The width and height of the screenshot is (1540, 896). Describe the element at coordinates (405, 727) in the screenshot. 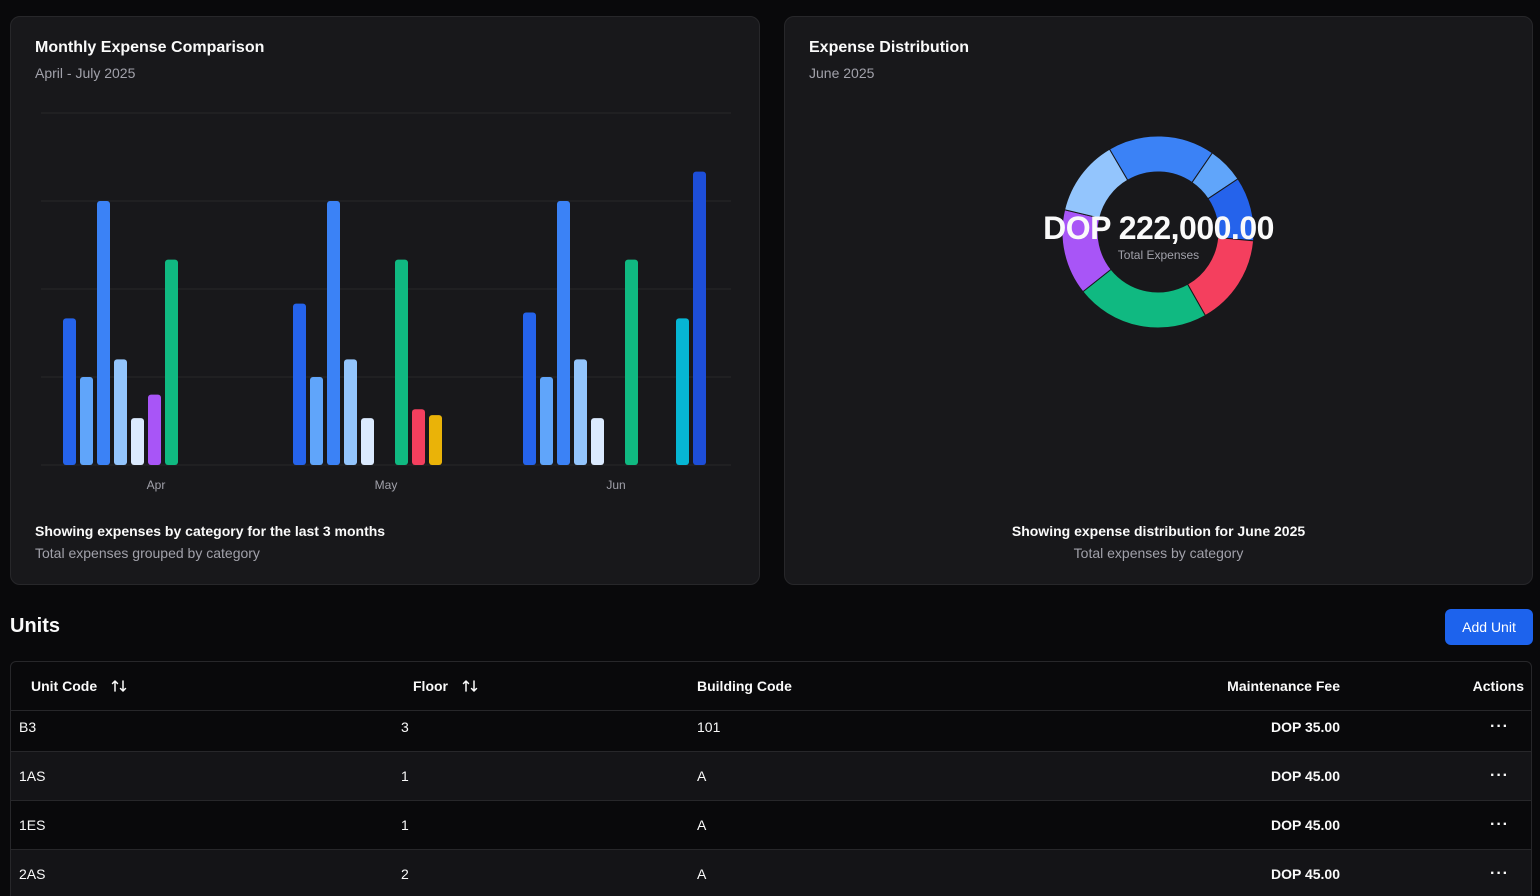

I see `floor-cell: 3` at that location.